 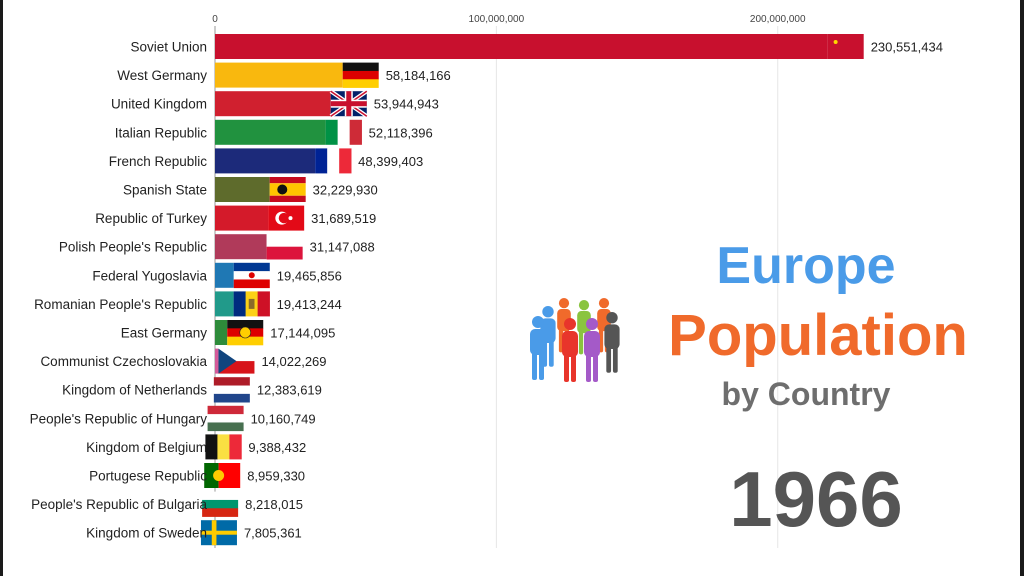 I want to click on value-label: 230,551,434, so click(x=907, y=47).